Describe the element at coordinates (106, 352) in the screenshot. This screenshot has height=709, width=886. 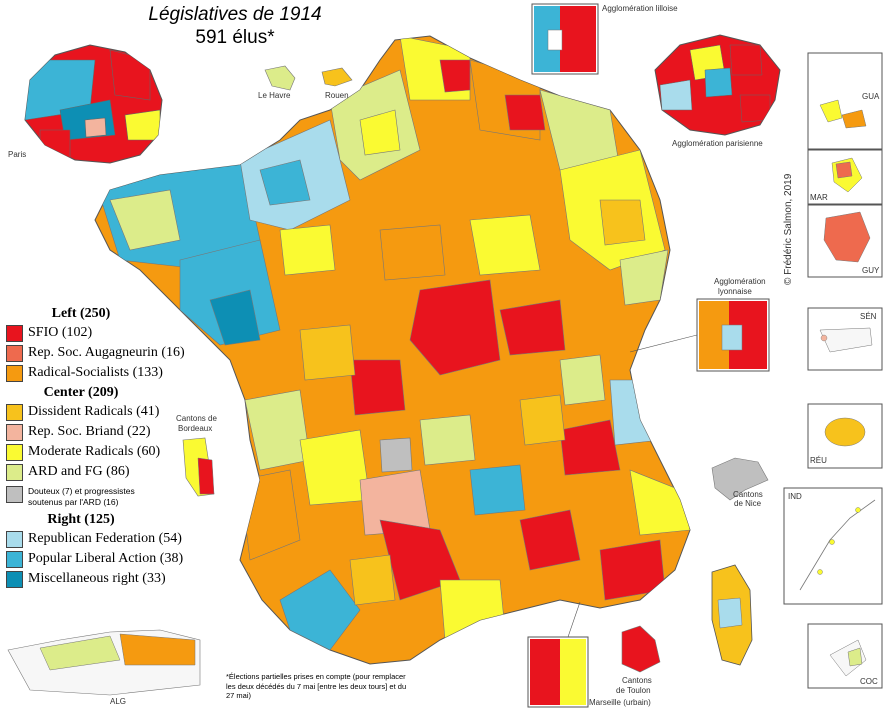
I see `legend-label: Rep. Soc. Augagneurin (16)` at that location.